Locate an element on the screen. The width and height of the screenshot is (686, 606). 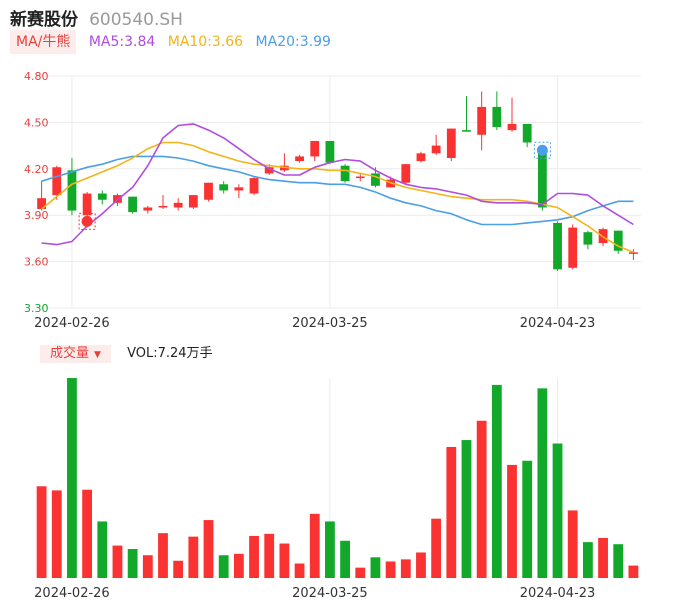
buy-signal-icon is located at coordinates (87, 221).